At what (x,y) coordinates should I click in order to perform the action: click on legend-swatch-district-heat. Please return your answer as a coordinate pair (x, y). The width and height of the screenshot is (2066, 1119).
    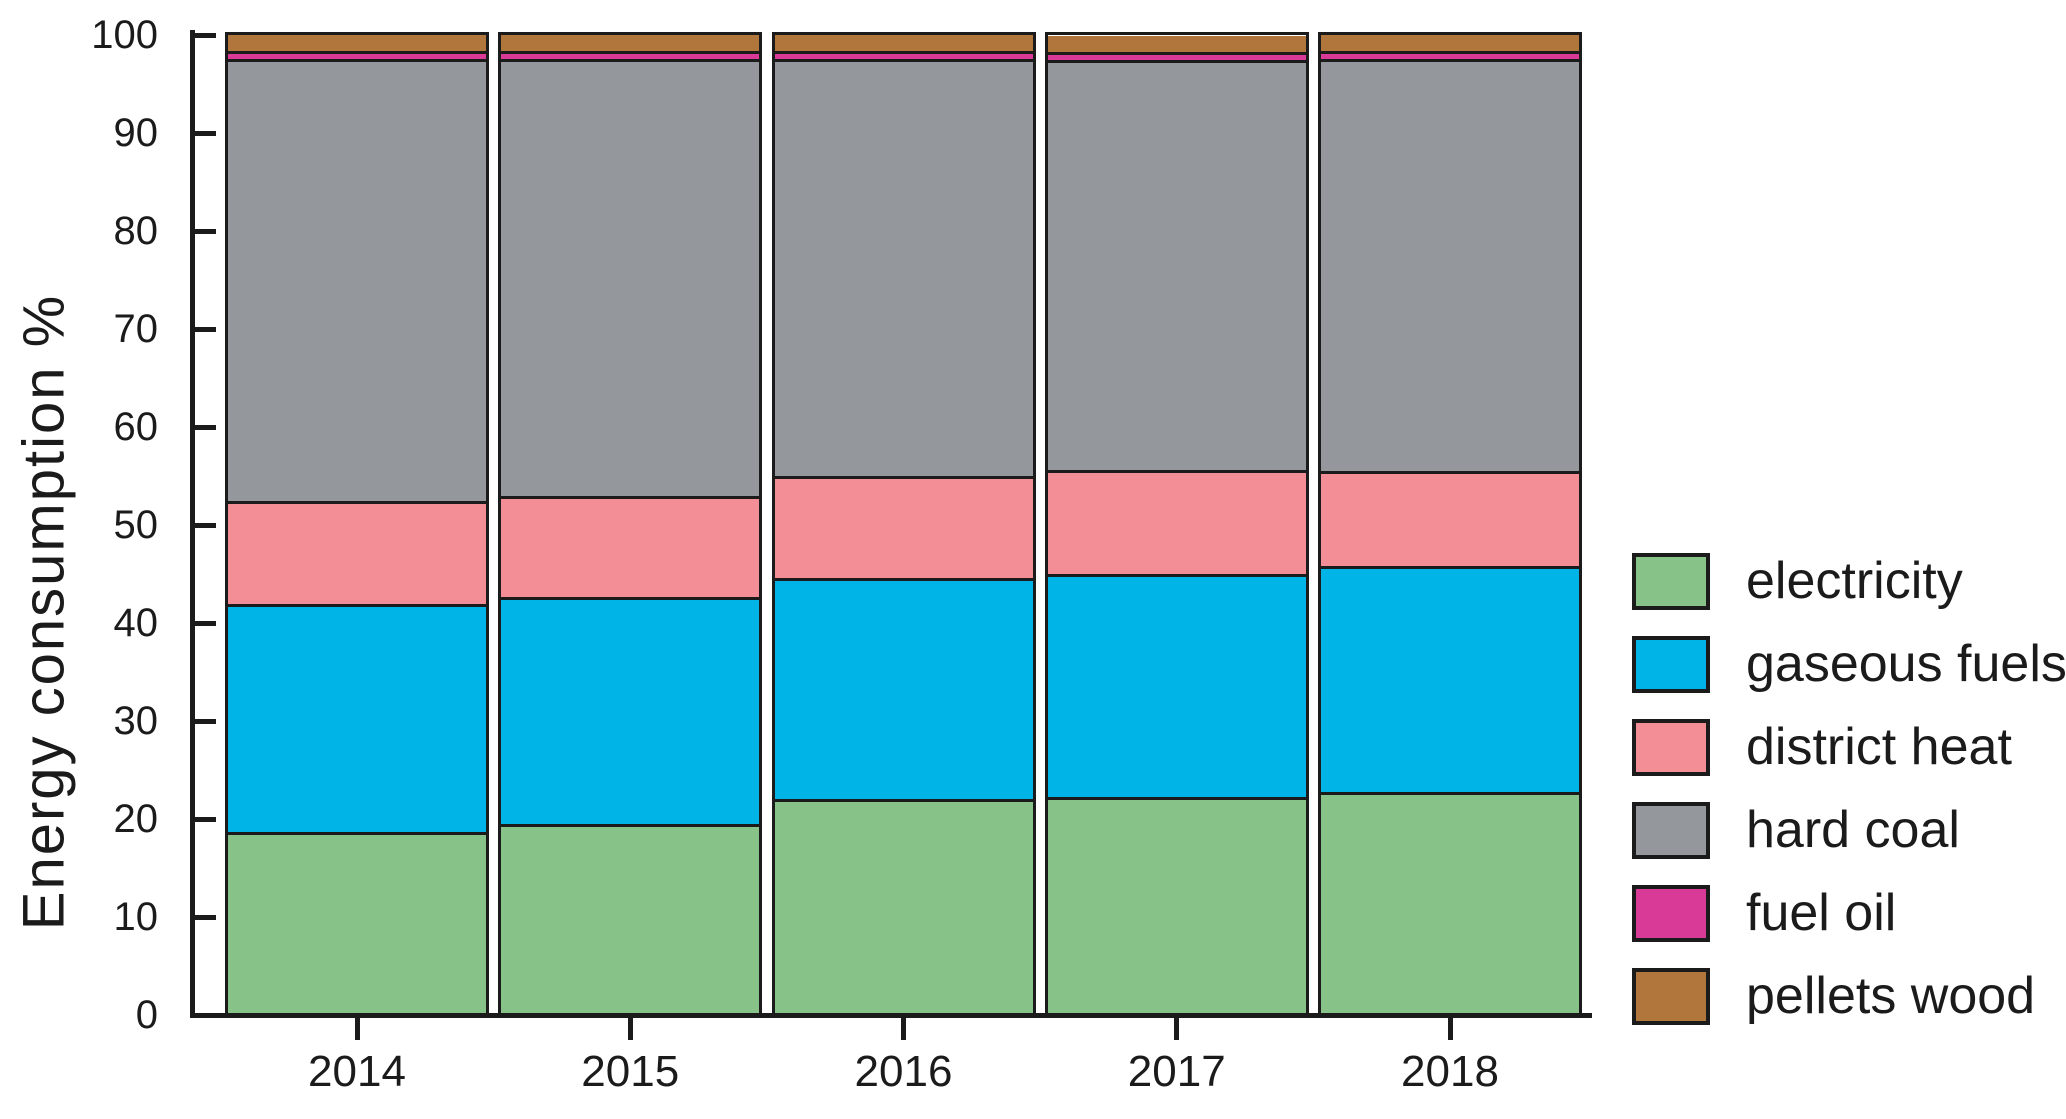
    Looking at the image, I should click on (1671, 747).